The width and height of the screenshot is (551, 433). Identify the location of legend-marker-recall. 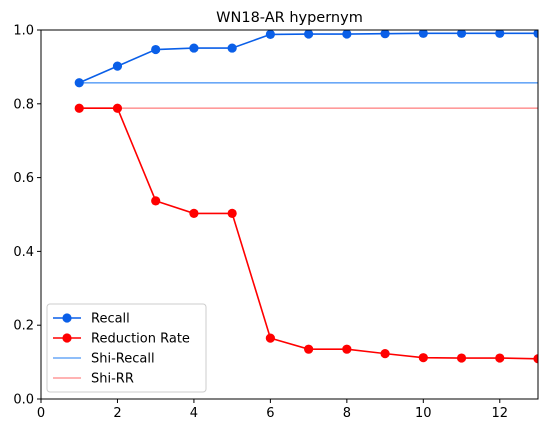
(67, 318).